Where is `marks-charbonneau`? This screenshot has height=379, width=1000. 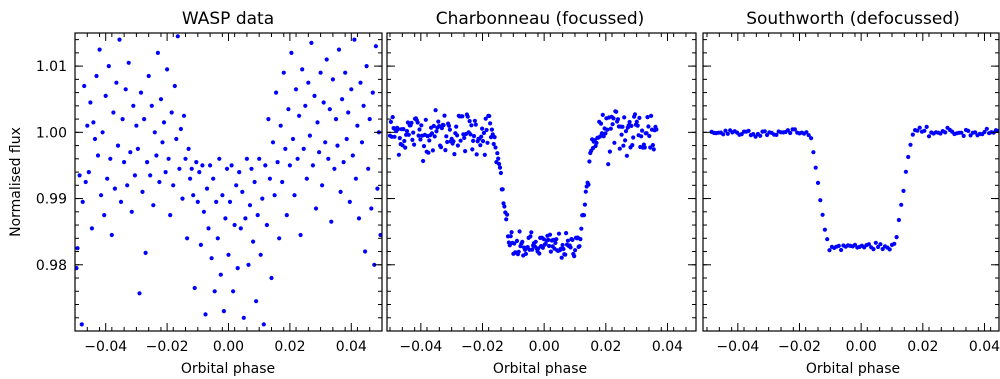
marks-charbonneau is located at coordinates (523, 184).